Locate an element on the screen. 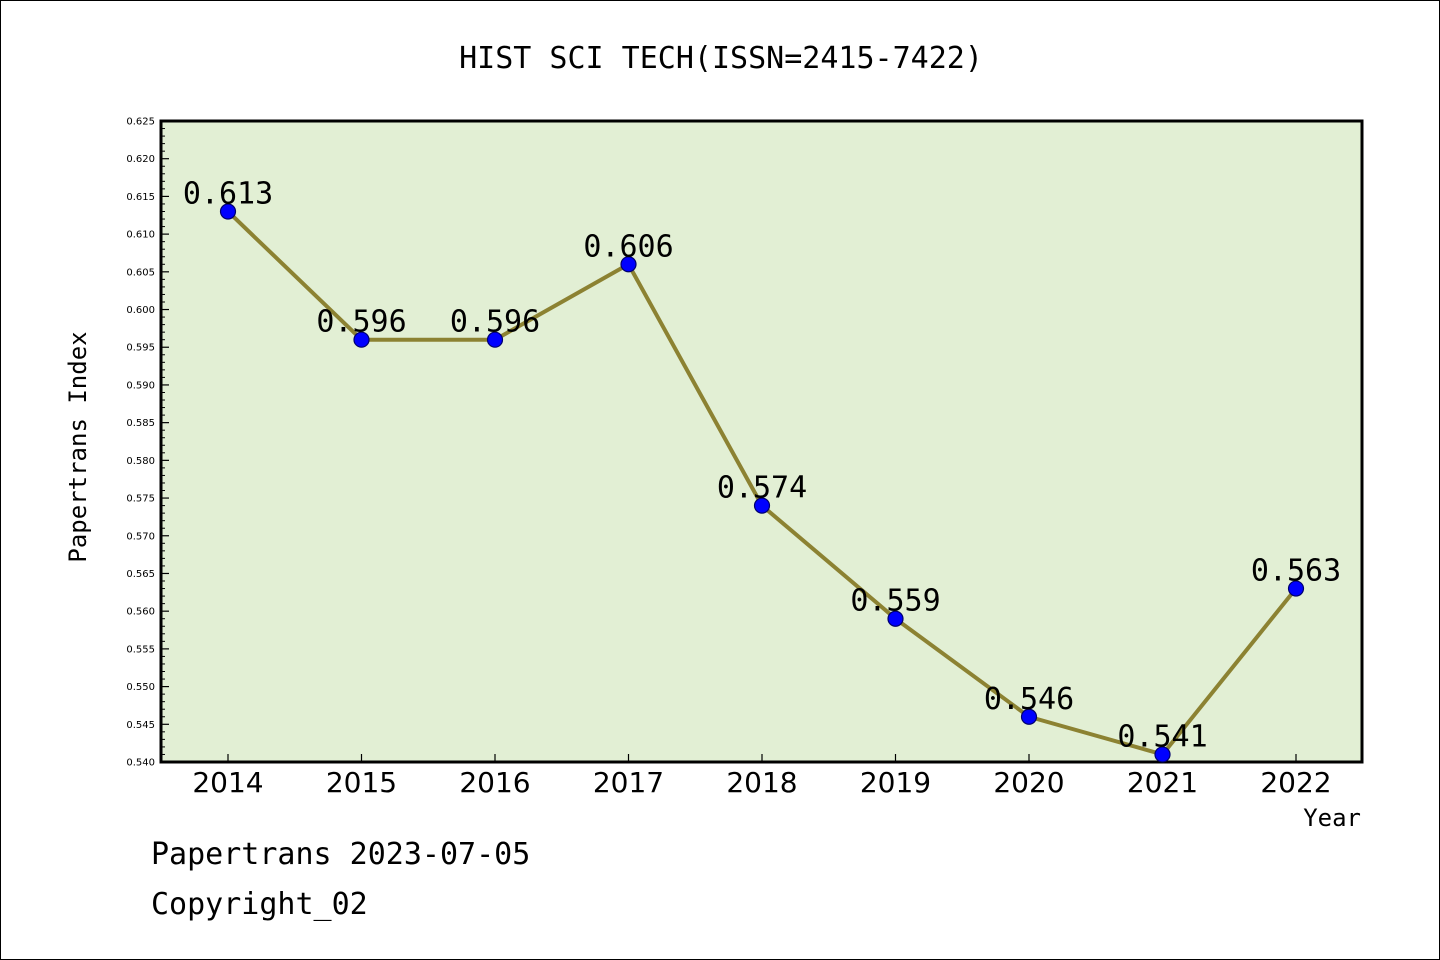  data-label: 0.541 is located at coordinates (1162, 736).